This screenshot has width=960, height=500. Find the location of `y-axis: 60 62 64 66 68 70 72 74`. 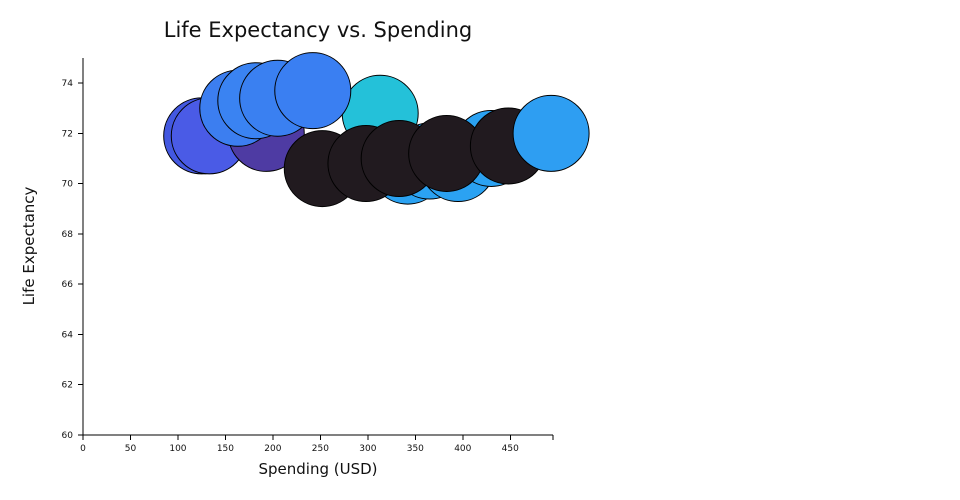

y-axis: 60 62 64 66 68 70 72 74 is located at coordinates (73, 249).